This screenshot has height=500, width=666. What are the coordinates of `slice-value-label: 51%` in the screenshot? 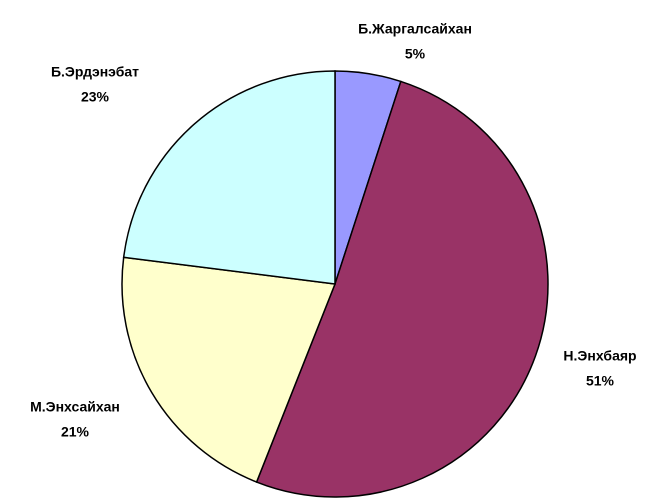 It's located at (600, 381).